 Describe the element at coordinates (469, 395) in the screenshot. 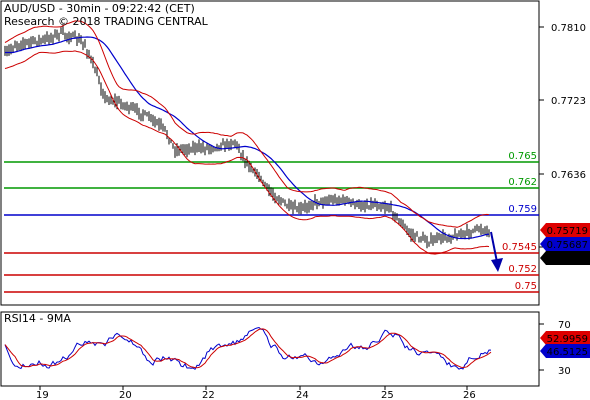

I see `time-tick-label: 26` at that location.